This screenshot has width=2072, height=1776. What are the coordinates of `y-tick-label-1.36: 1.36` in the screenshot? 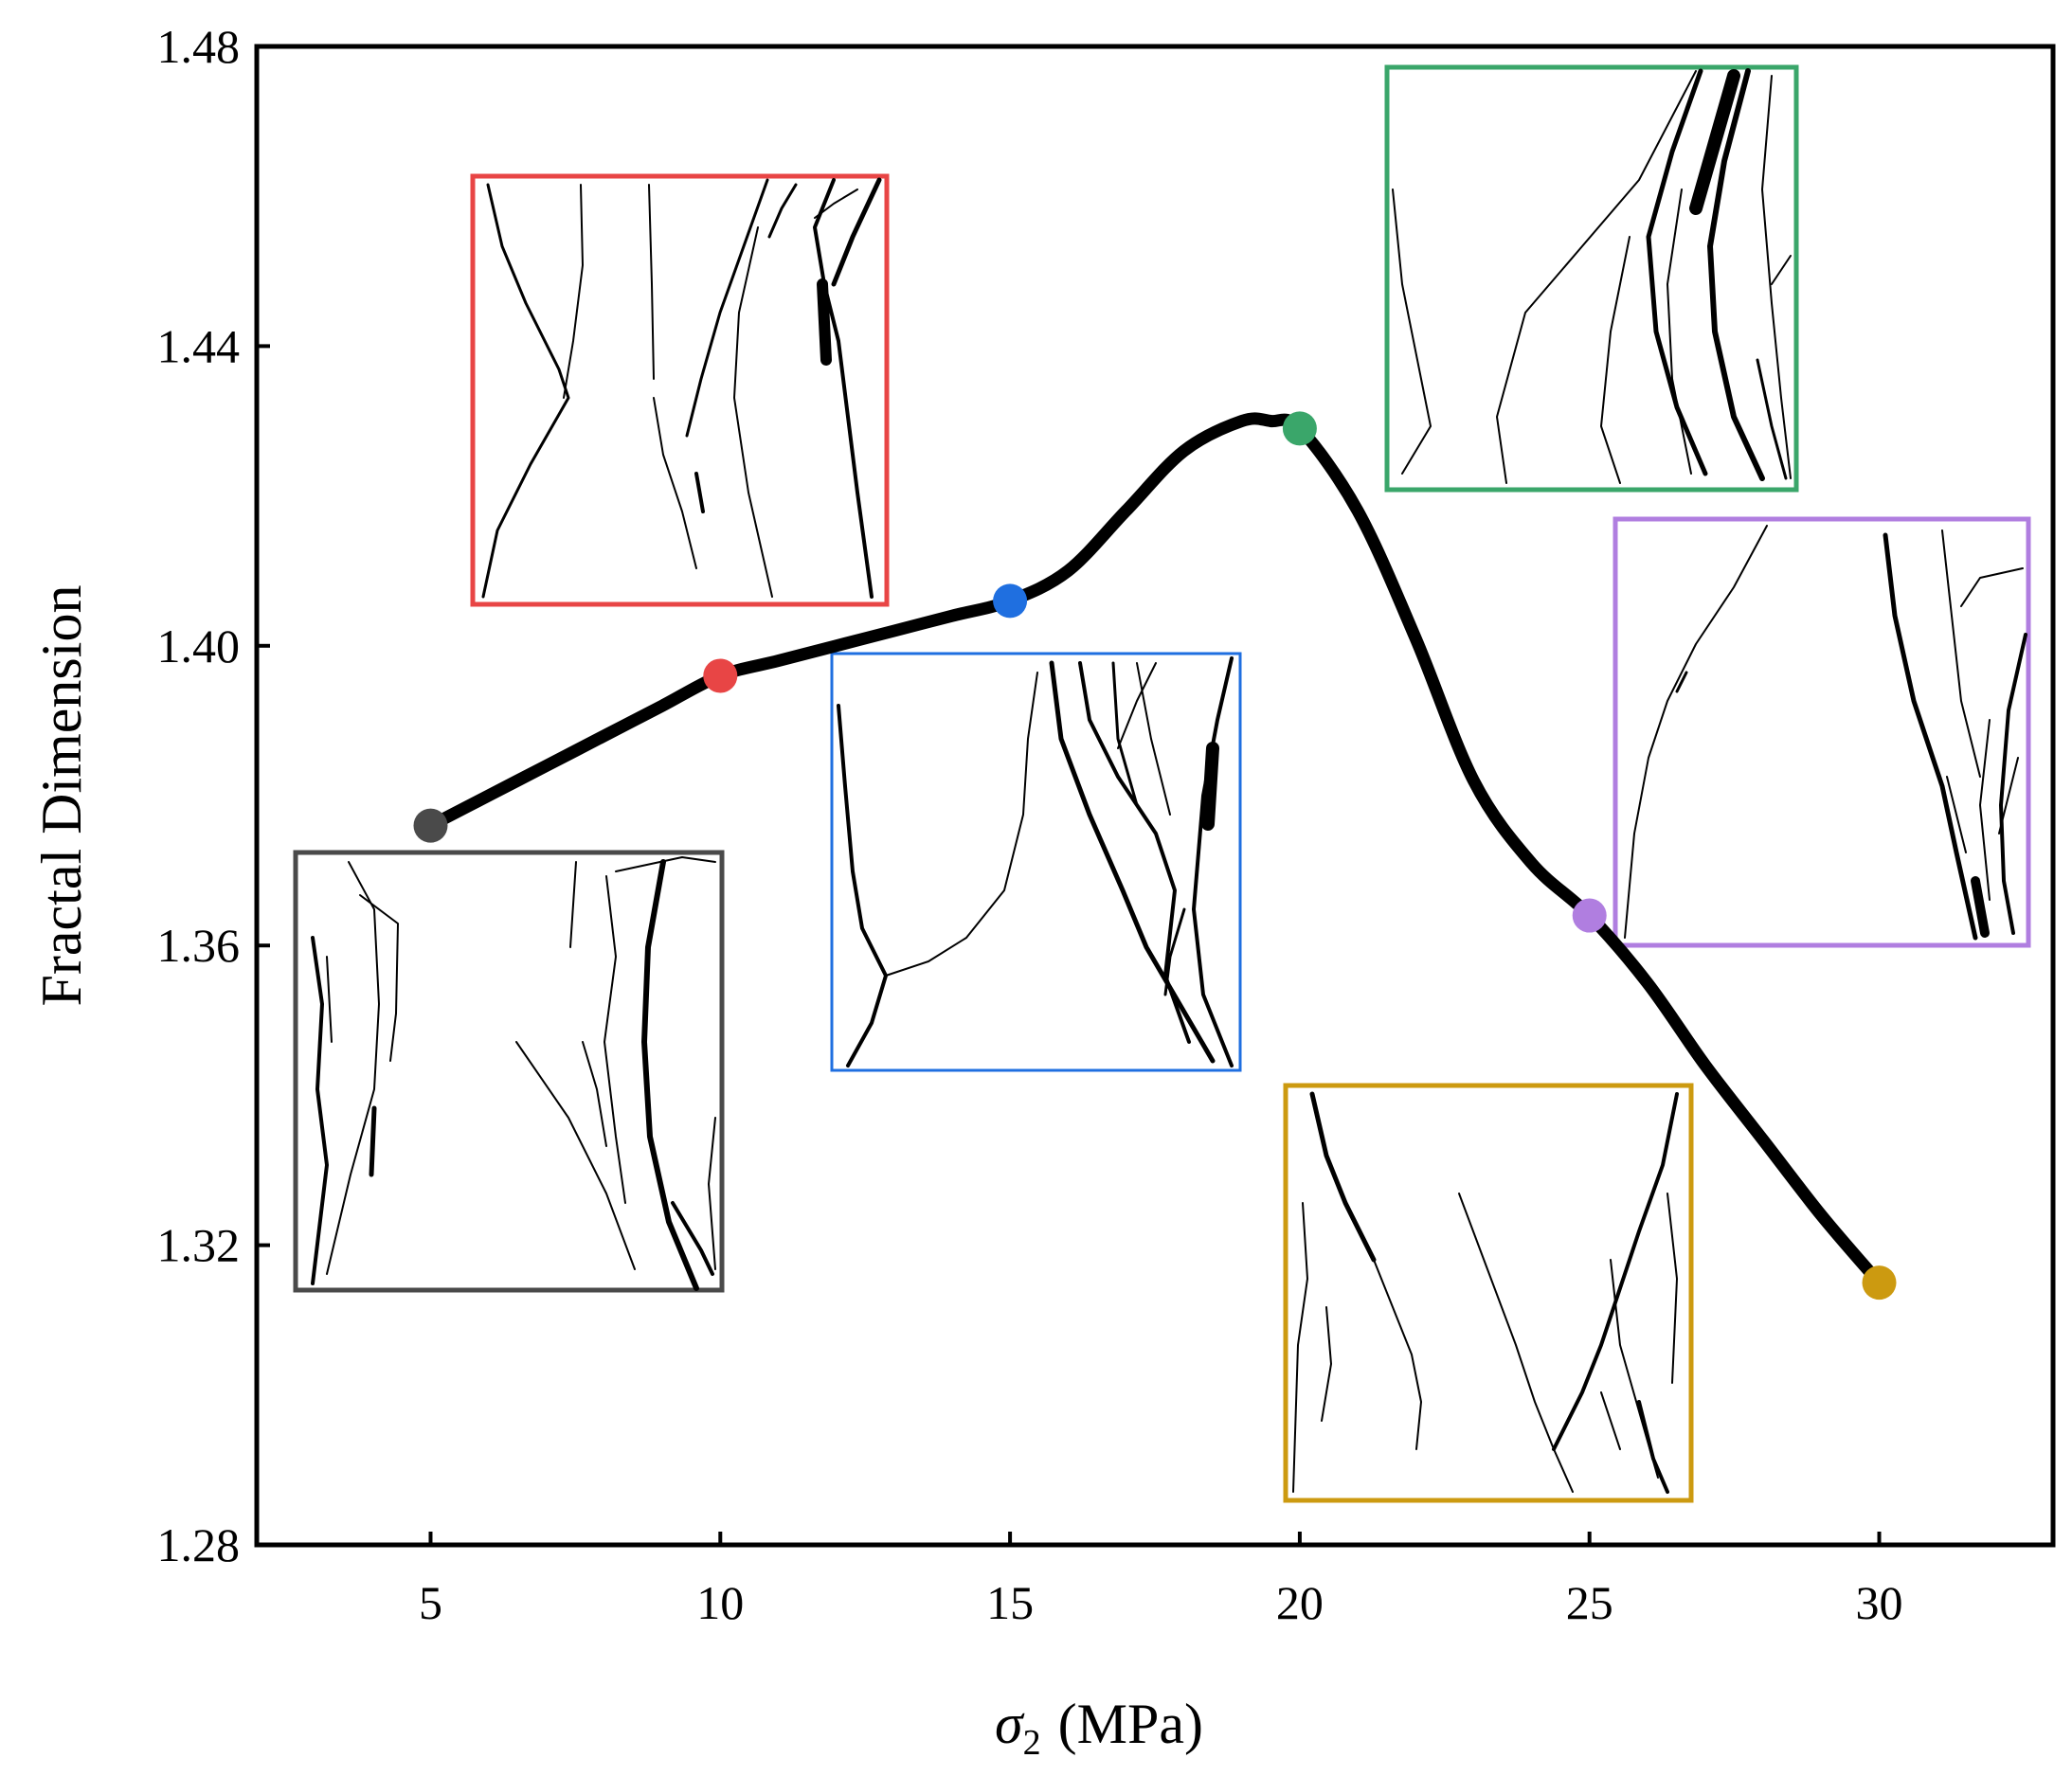 It's located at (199, 945).